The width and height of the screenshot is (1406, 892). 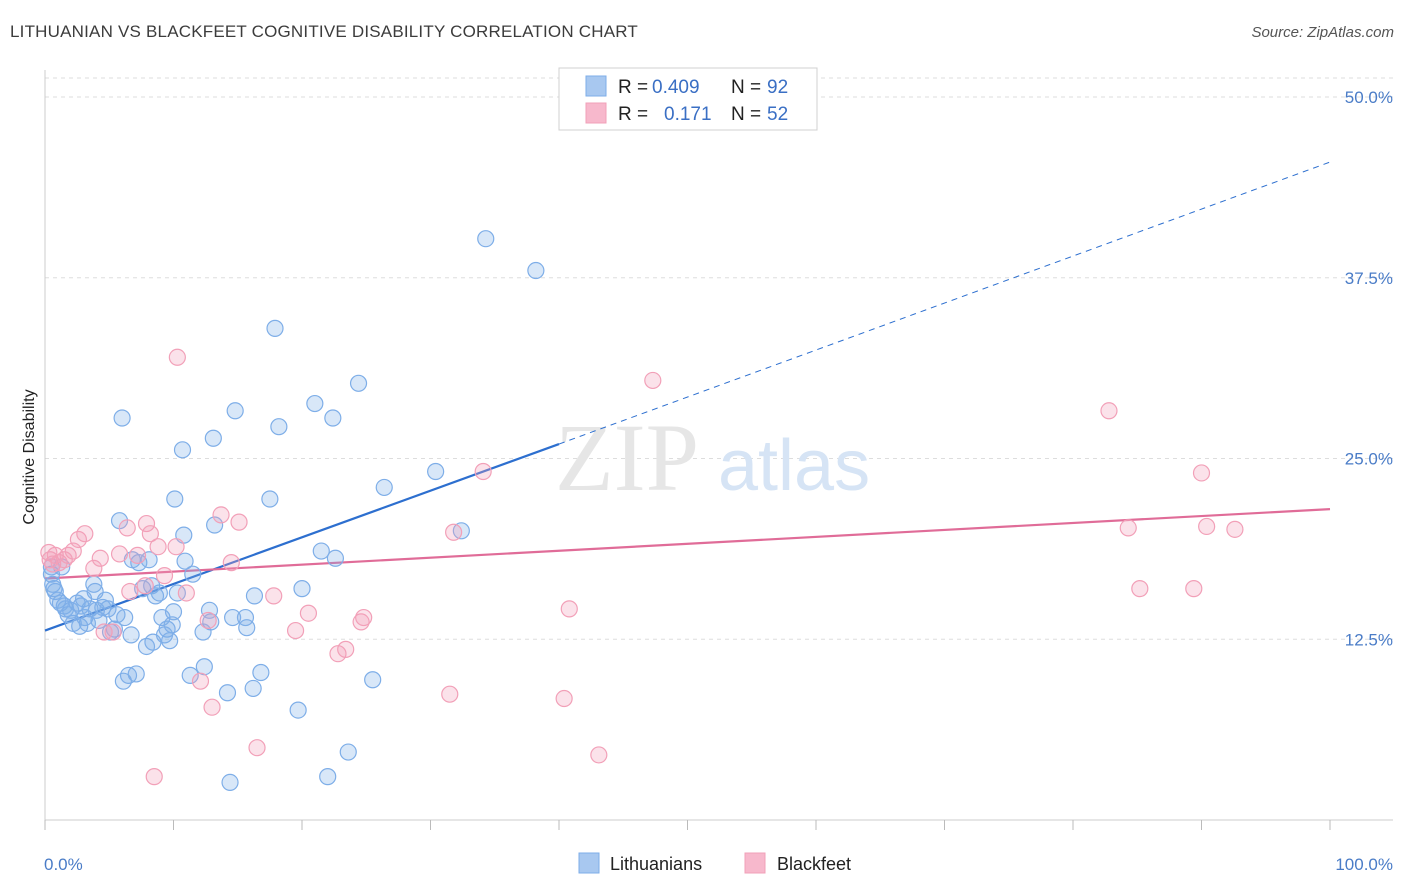 What do you see at coordinates (746, 87) in the screenshot?
I see `legend-n-label-1: N =` at bounding box center [746, 87].